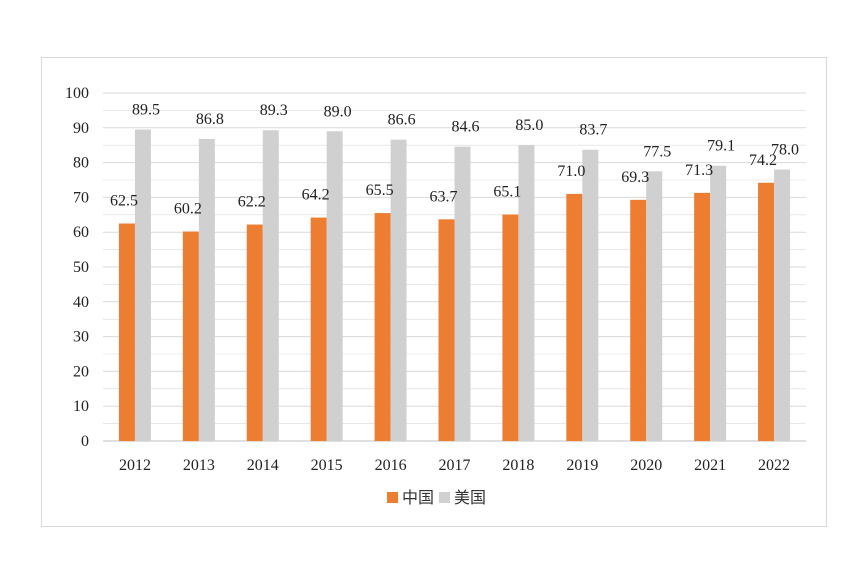  What do you see at coordinates (444, 497) in the screenshot?
I see `legend-swatch-usa` at bounding box center [444, 497].